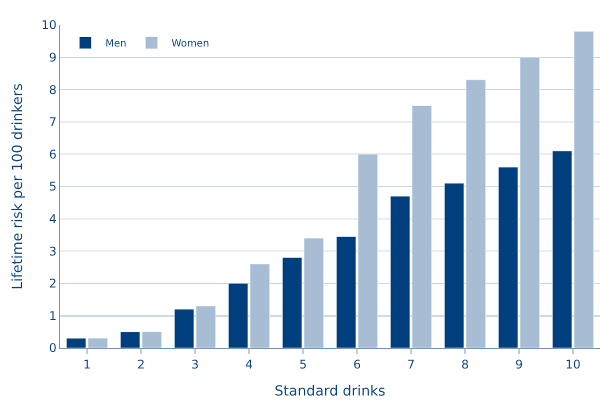  What do you see at coordinates (52, 154) in the screenshot?
I see `y-tick-label: 6` at bounding box center [52, 154].